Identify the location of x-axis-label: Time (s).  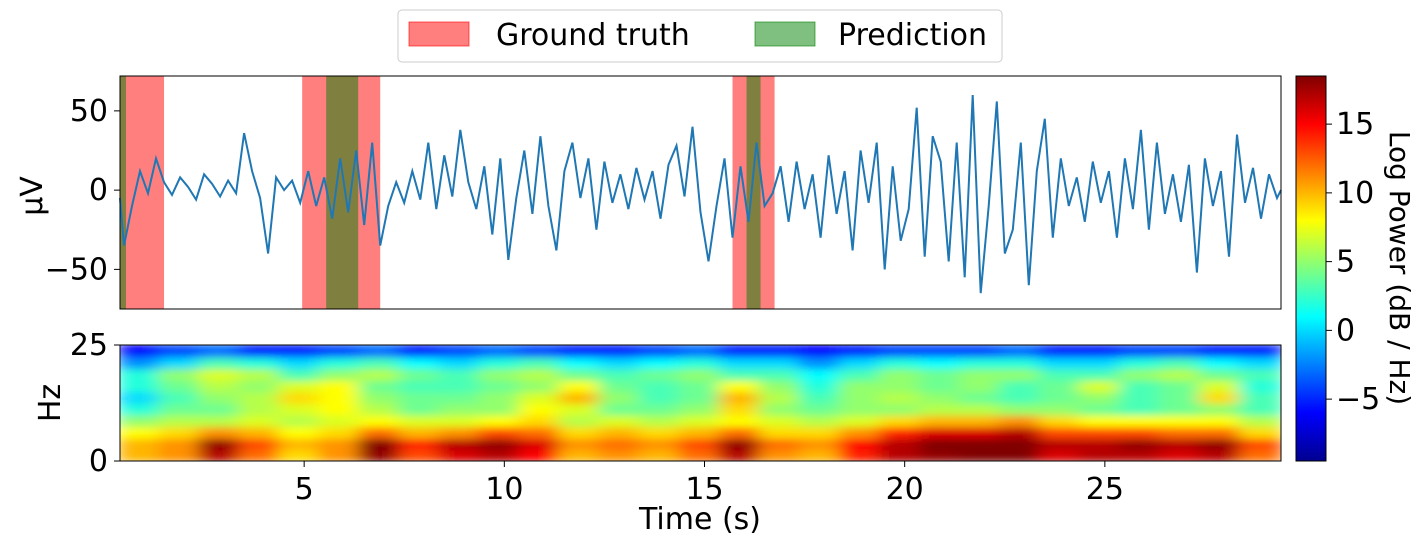
(699, 519).